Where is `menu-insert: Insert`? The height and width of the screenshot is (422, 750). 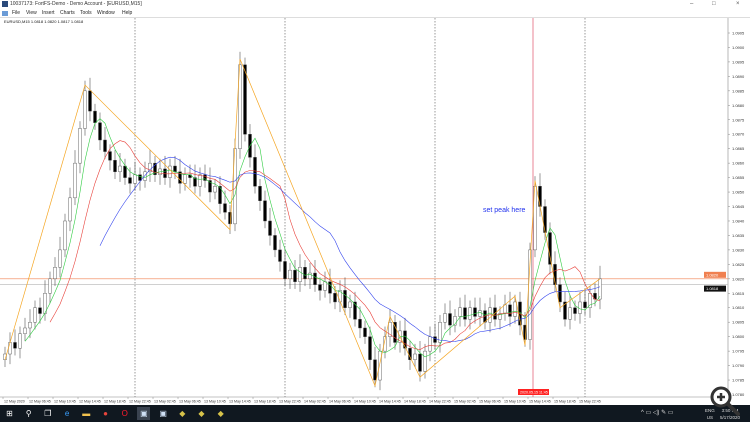
menu-insert: Insert is located at coordinates (48, 13).